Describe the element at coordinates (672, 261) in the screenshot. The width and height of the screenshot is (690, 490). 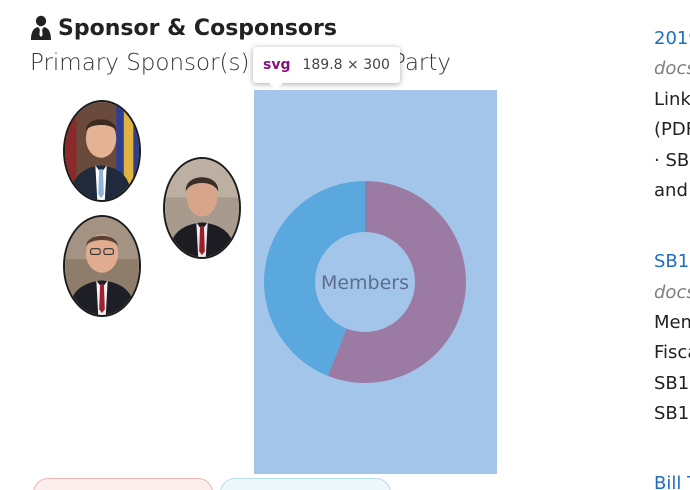
I see `document-link-2: SB10` at that location.